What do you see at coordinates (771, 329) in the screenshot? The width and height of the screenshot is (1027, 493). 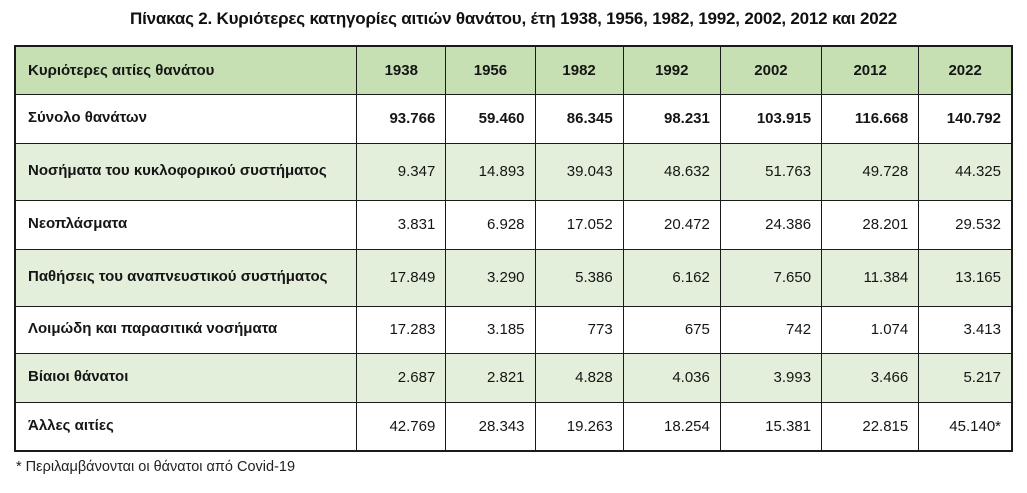 I see `value-cell: 742` at bounding box center [771, 329].